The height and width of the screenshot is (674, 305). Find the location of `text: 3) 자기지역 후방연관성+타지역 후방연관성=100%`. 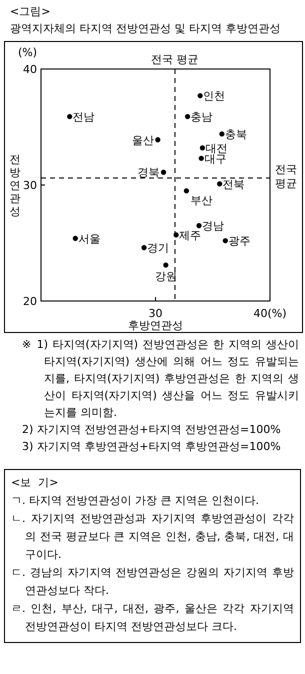

text: 3) 자기지역 후방연관성+타지역 후방연관성=100% is located at coordinates (151, 447).